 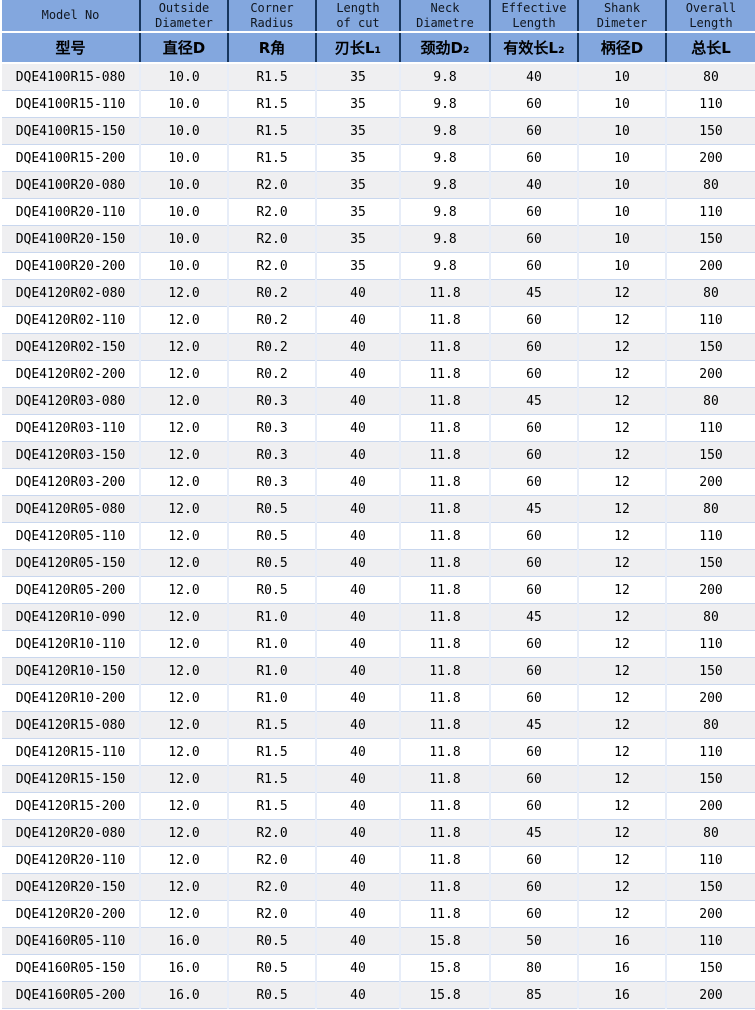 What do you see at coordinates (71, 374) in the screenshot?
I see `cell-model: DQE4120R02-200` at bounding box center [71, 374].